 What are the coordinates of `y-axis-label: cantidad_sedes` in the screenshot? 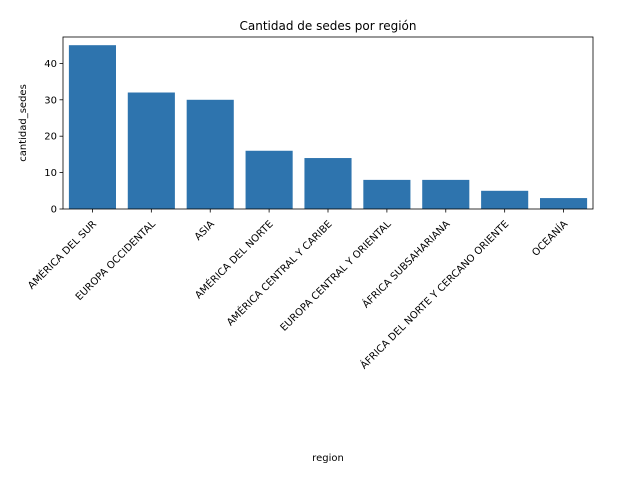 It's located at (23, 123).